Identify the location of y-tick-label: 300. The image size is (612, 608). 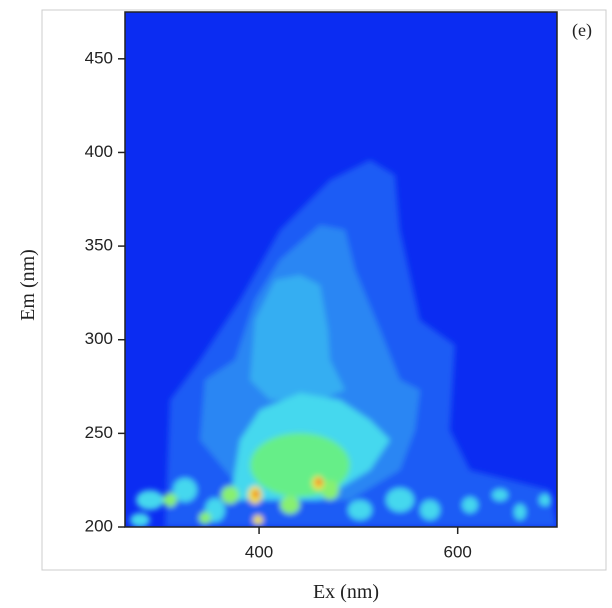
(99, 338).